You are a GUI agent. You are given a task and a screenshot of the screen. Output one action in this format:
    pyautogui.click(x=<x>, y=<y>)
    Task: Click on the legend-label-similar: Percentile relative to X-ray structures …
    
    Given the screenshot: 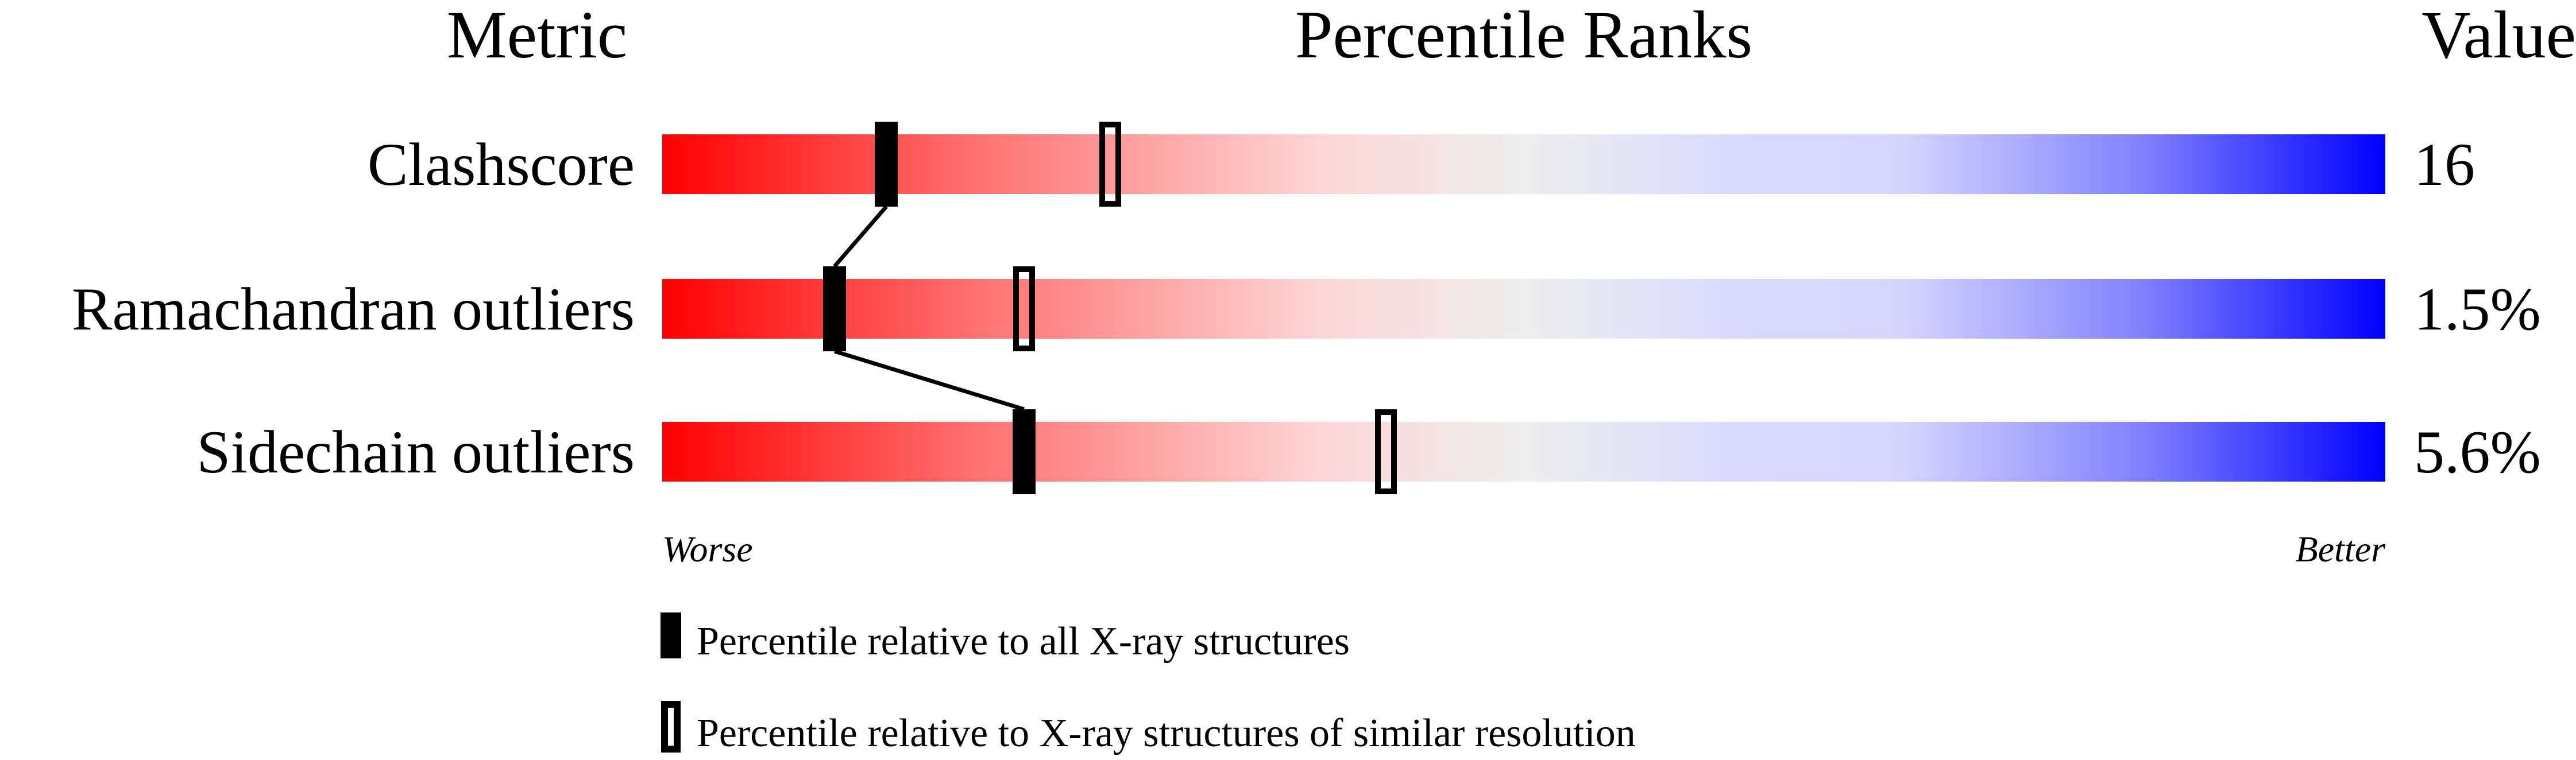 What is the action you would take?
    pyautogui.click(x=1166, y=733)
    